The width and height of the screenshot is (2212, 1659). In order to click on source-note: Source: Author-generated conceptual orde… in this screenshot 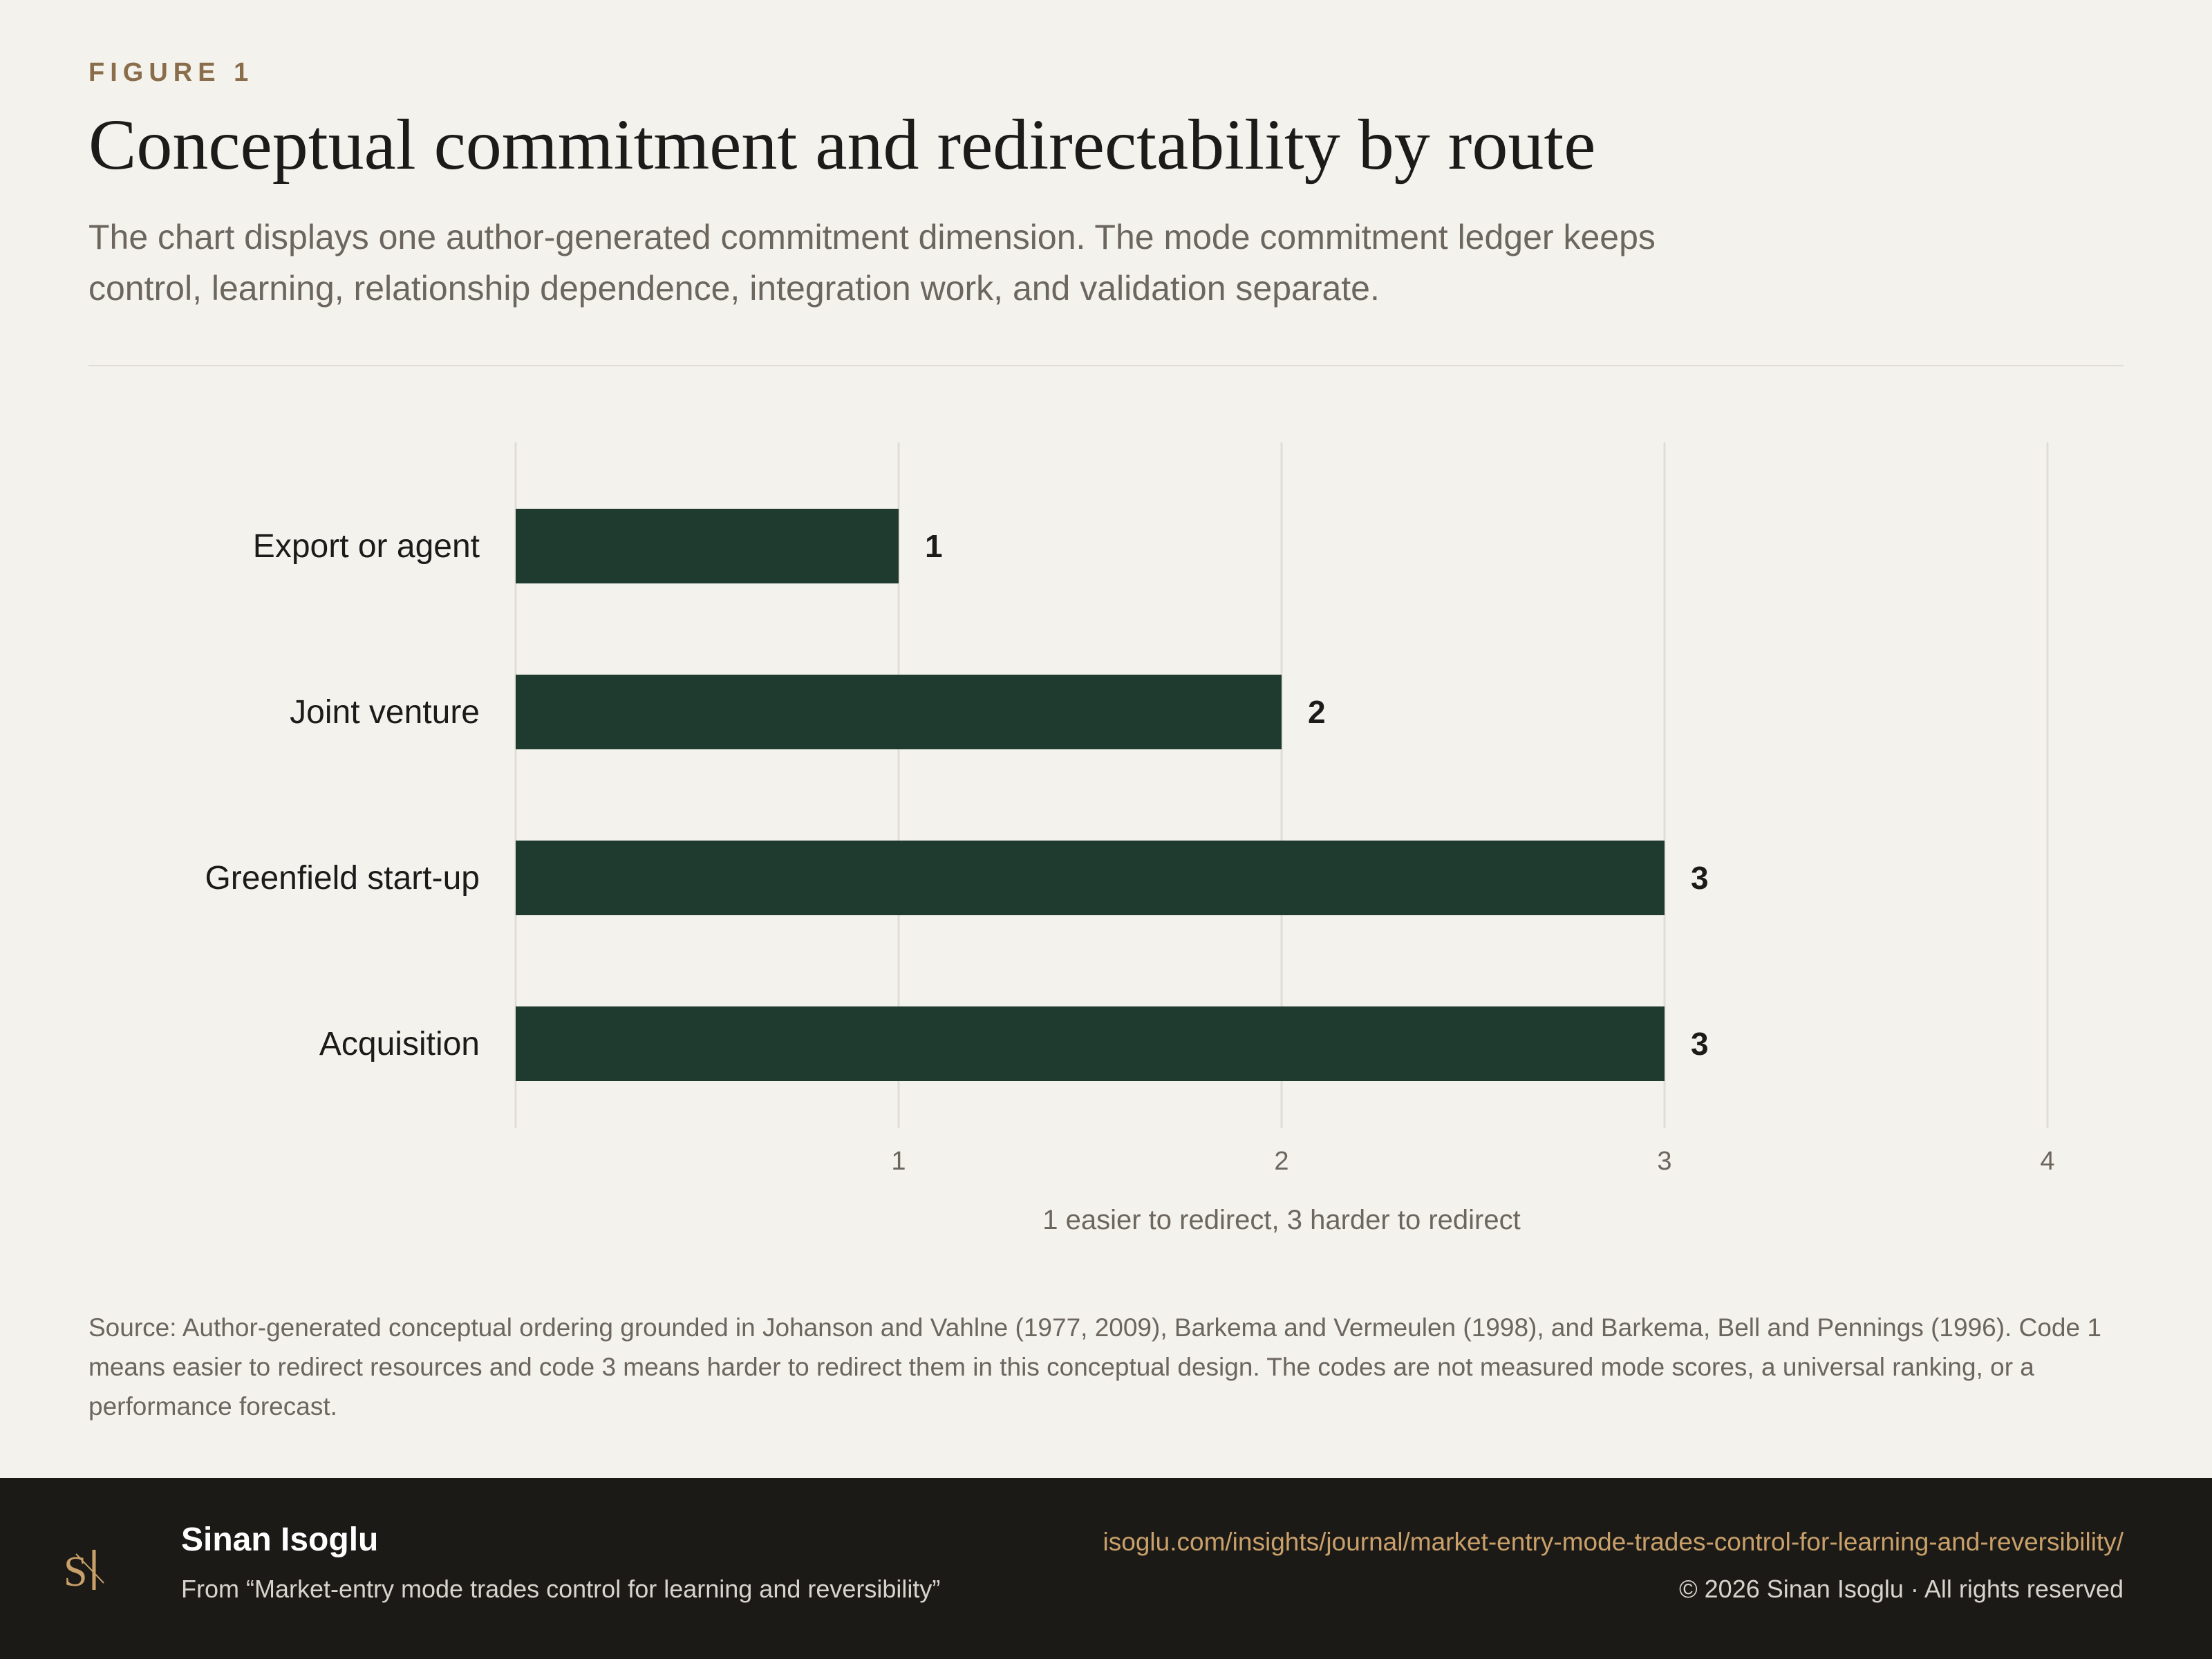, I will do `click(1094, 1367)`.